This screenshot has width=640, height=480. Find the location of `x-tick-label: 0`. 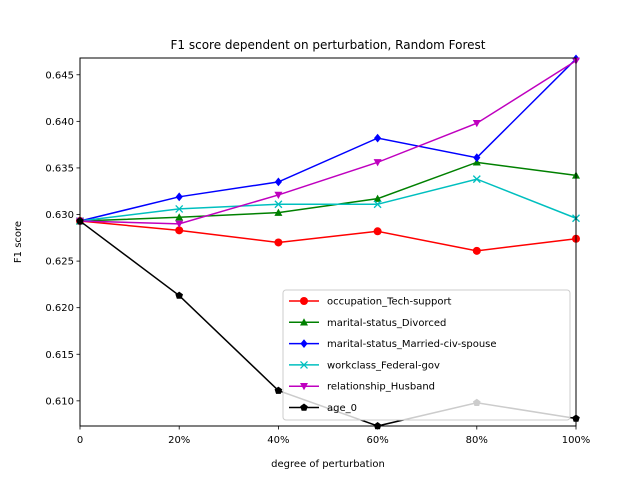

x-tick-label: 0 is located at coordinates (80, 440).